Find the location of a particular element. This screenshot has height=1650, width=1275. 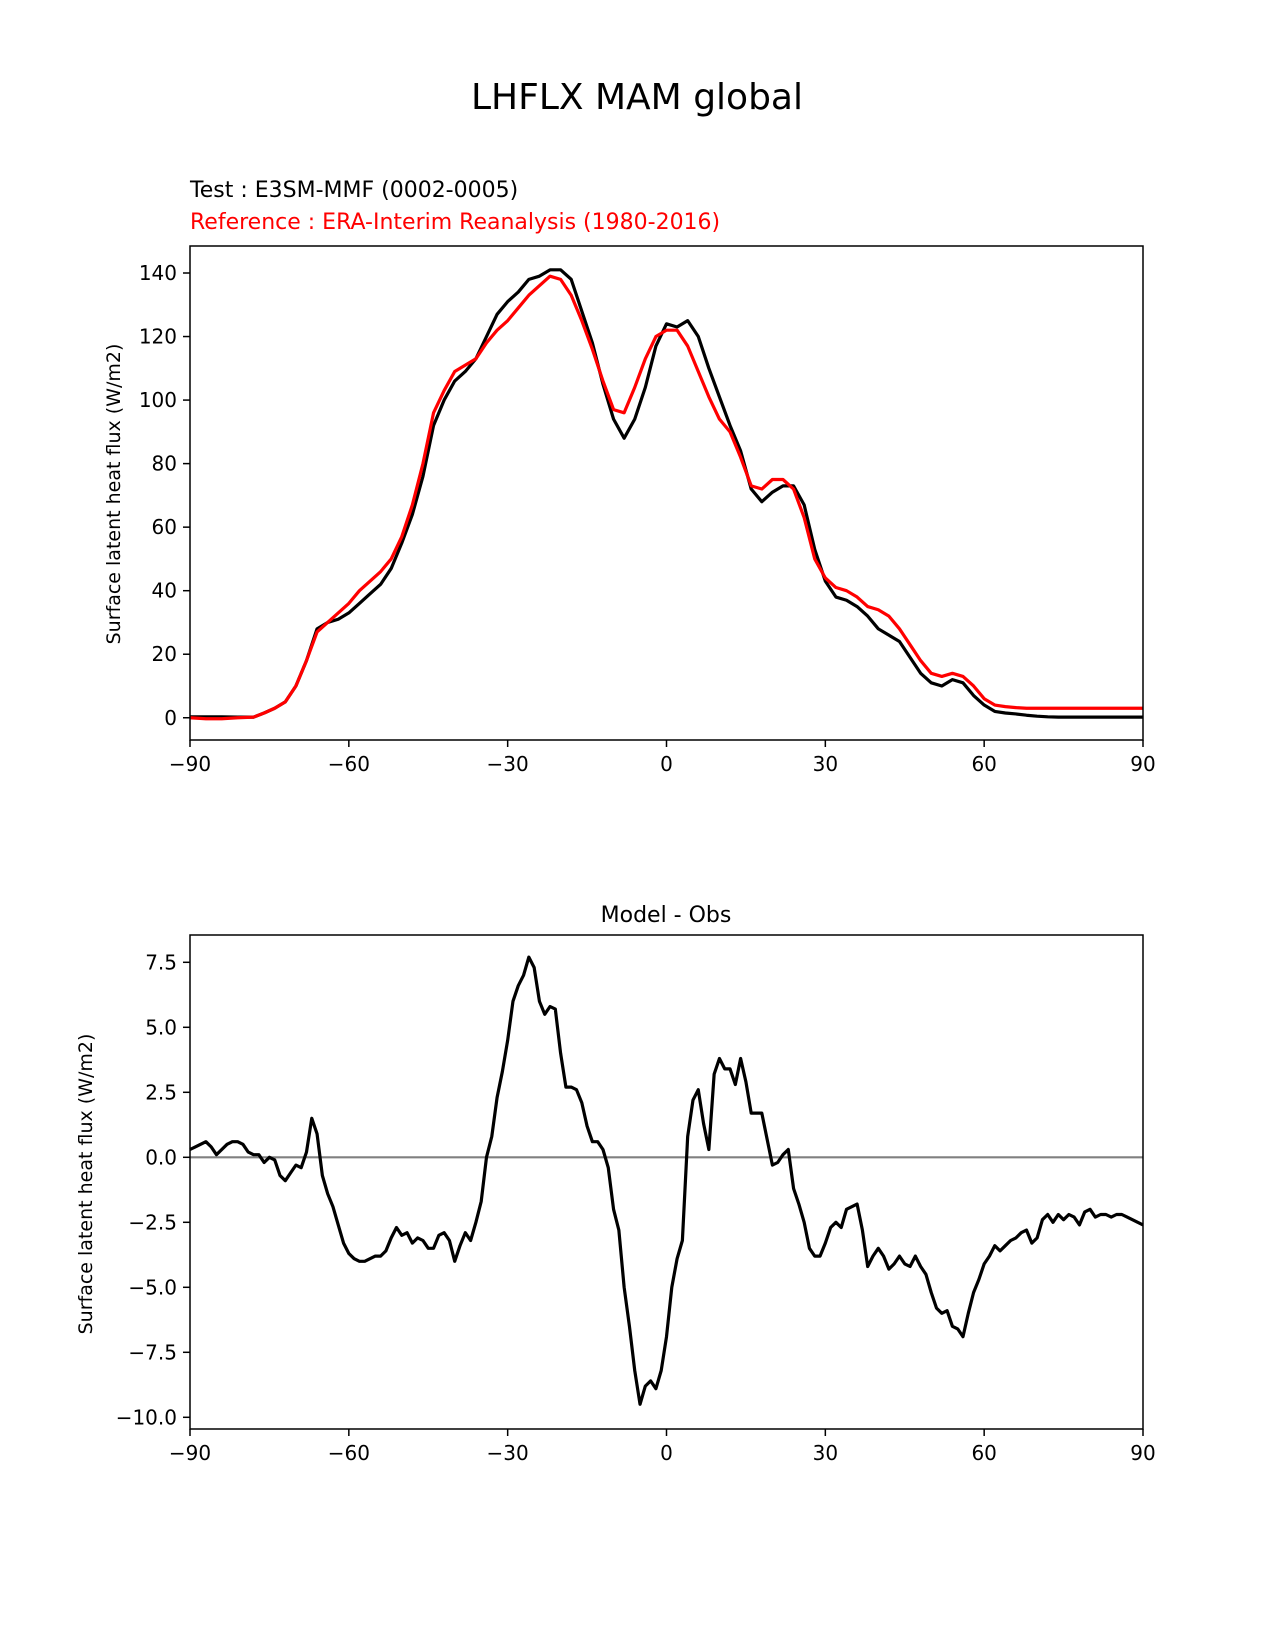

top-x-tick-label: −30 is located at coordinates (508, 764).